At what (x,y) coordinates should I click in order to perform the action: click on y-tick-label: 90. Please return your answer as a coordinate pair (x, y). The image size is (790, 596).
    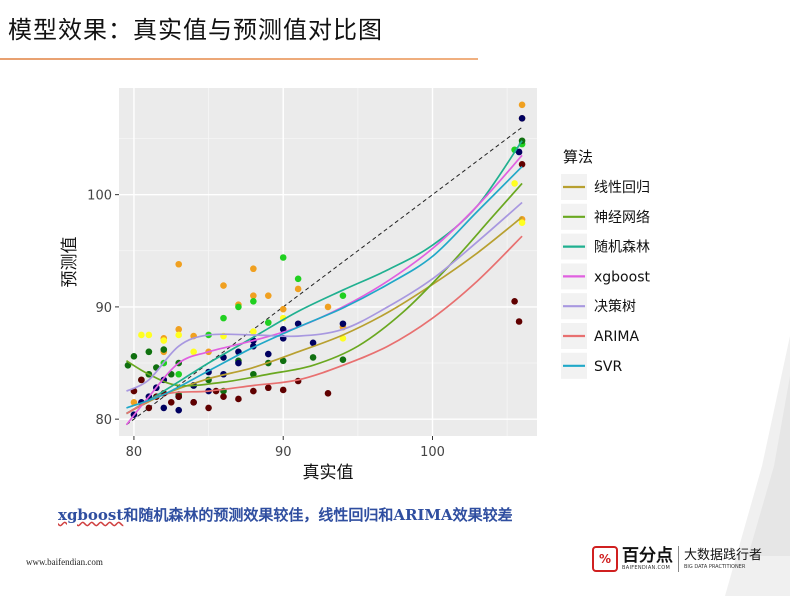
    Looking at the image, I should click on (103, 308).